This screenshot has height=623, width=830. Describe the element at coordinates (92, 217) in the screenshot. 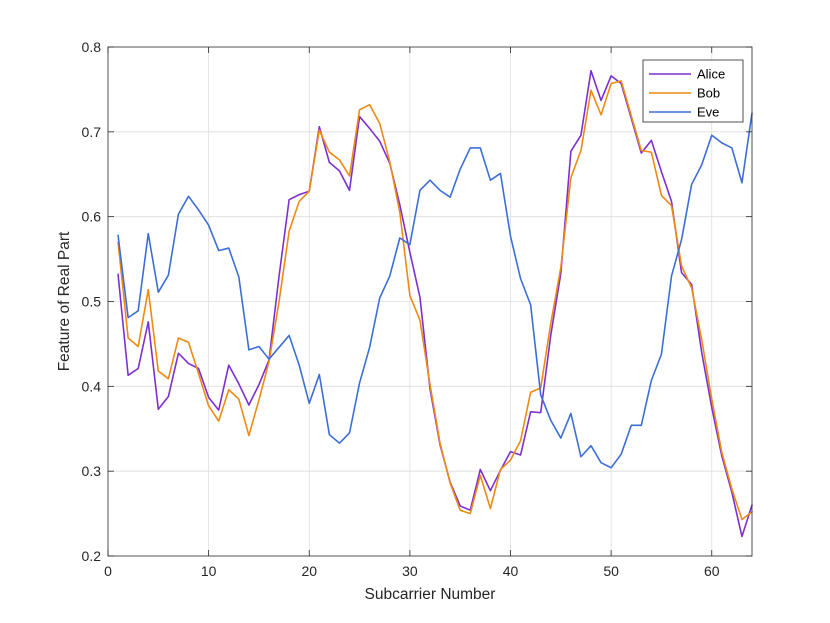

I see `y-tick-label: 0.6` at that location.